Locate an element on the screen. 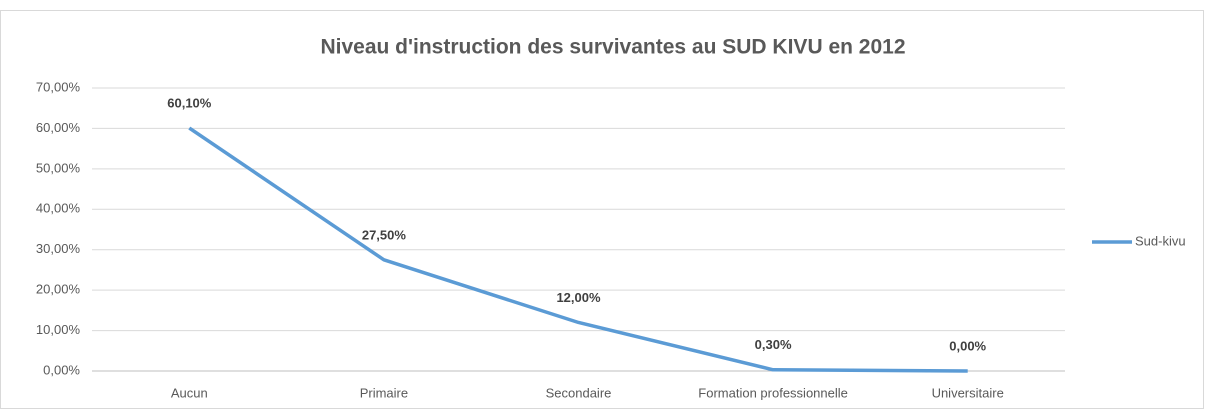  y-tick-label: 0,00% is located at coordinates (61, 369).